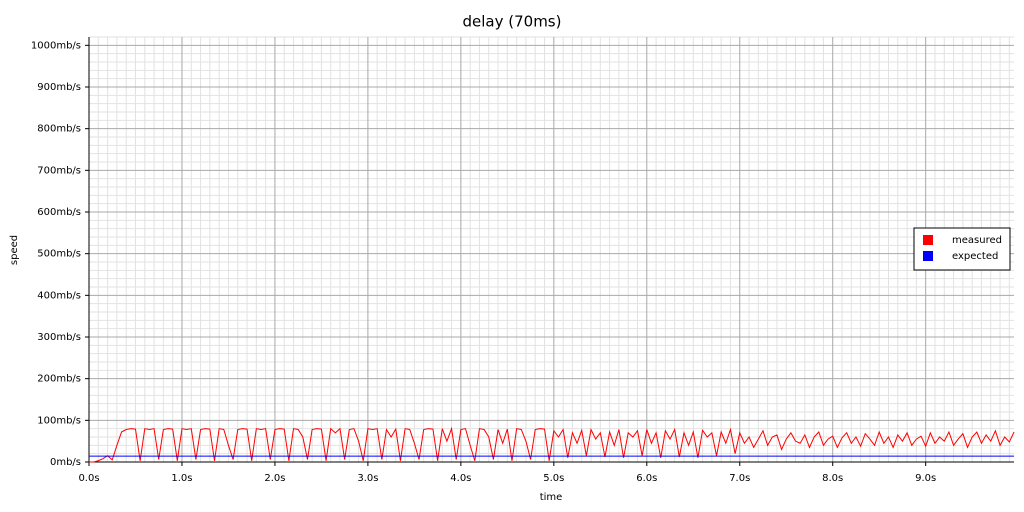  I want to click on y-tick-label: 100mb/s, so click(59, 420).